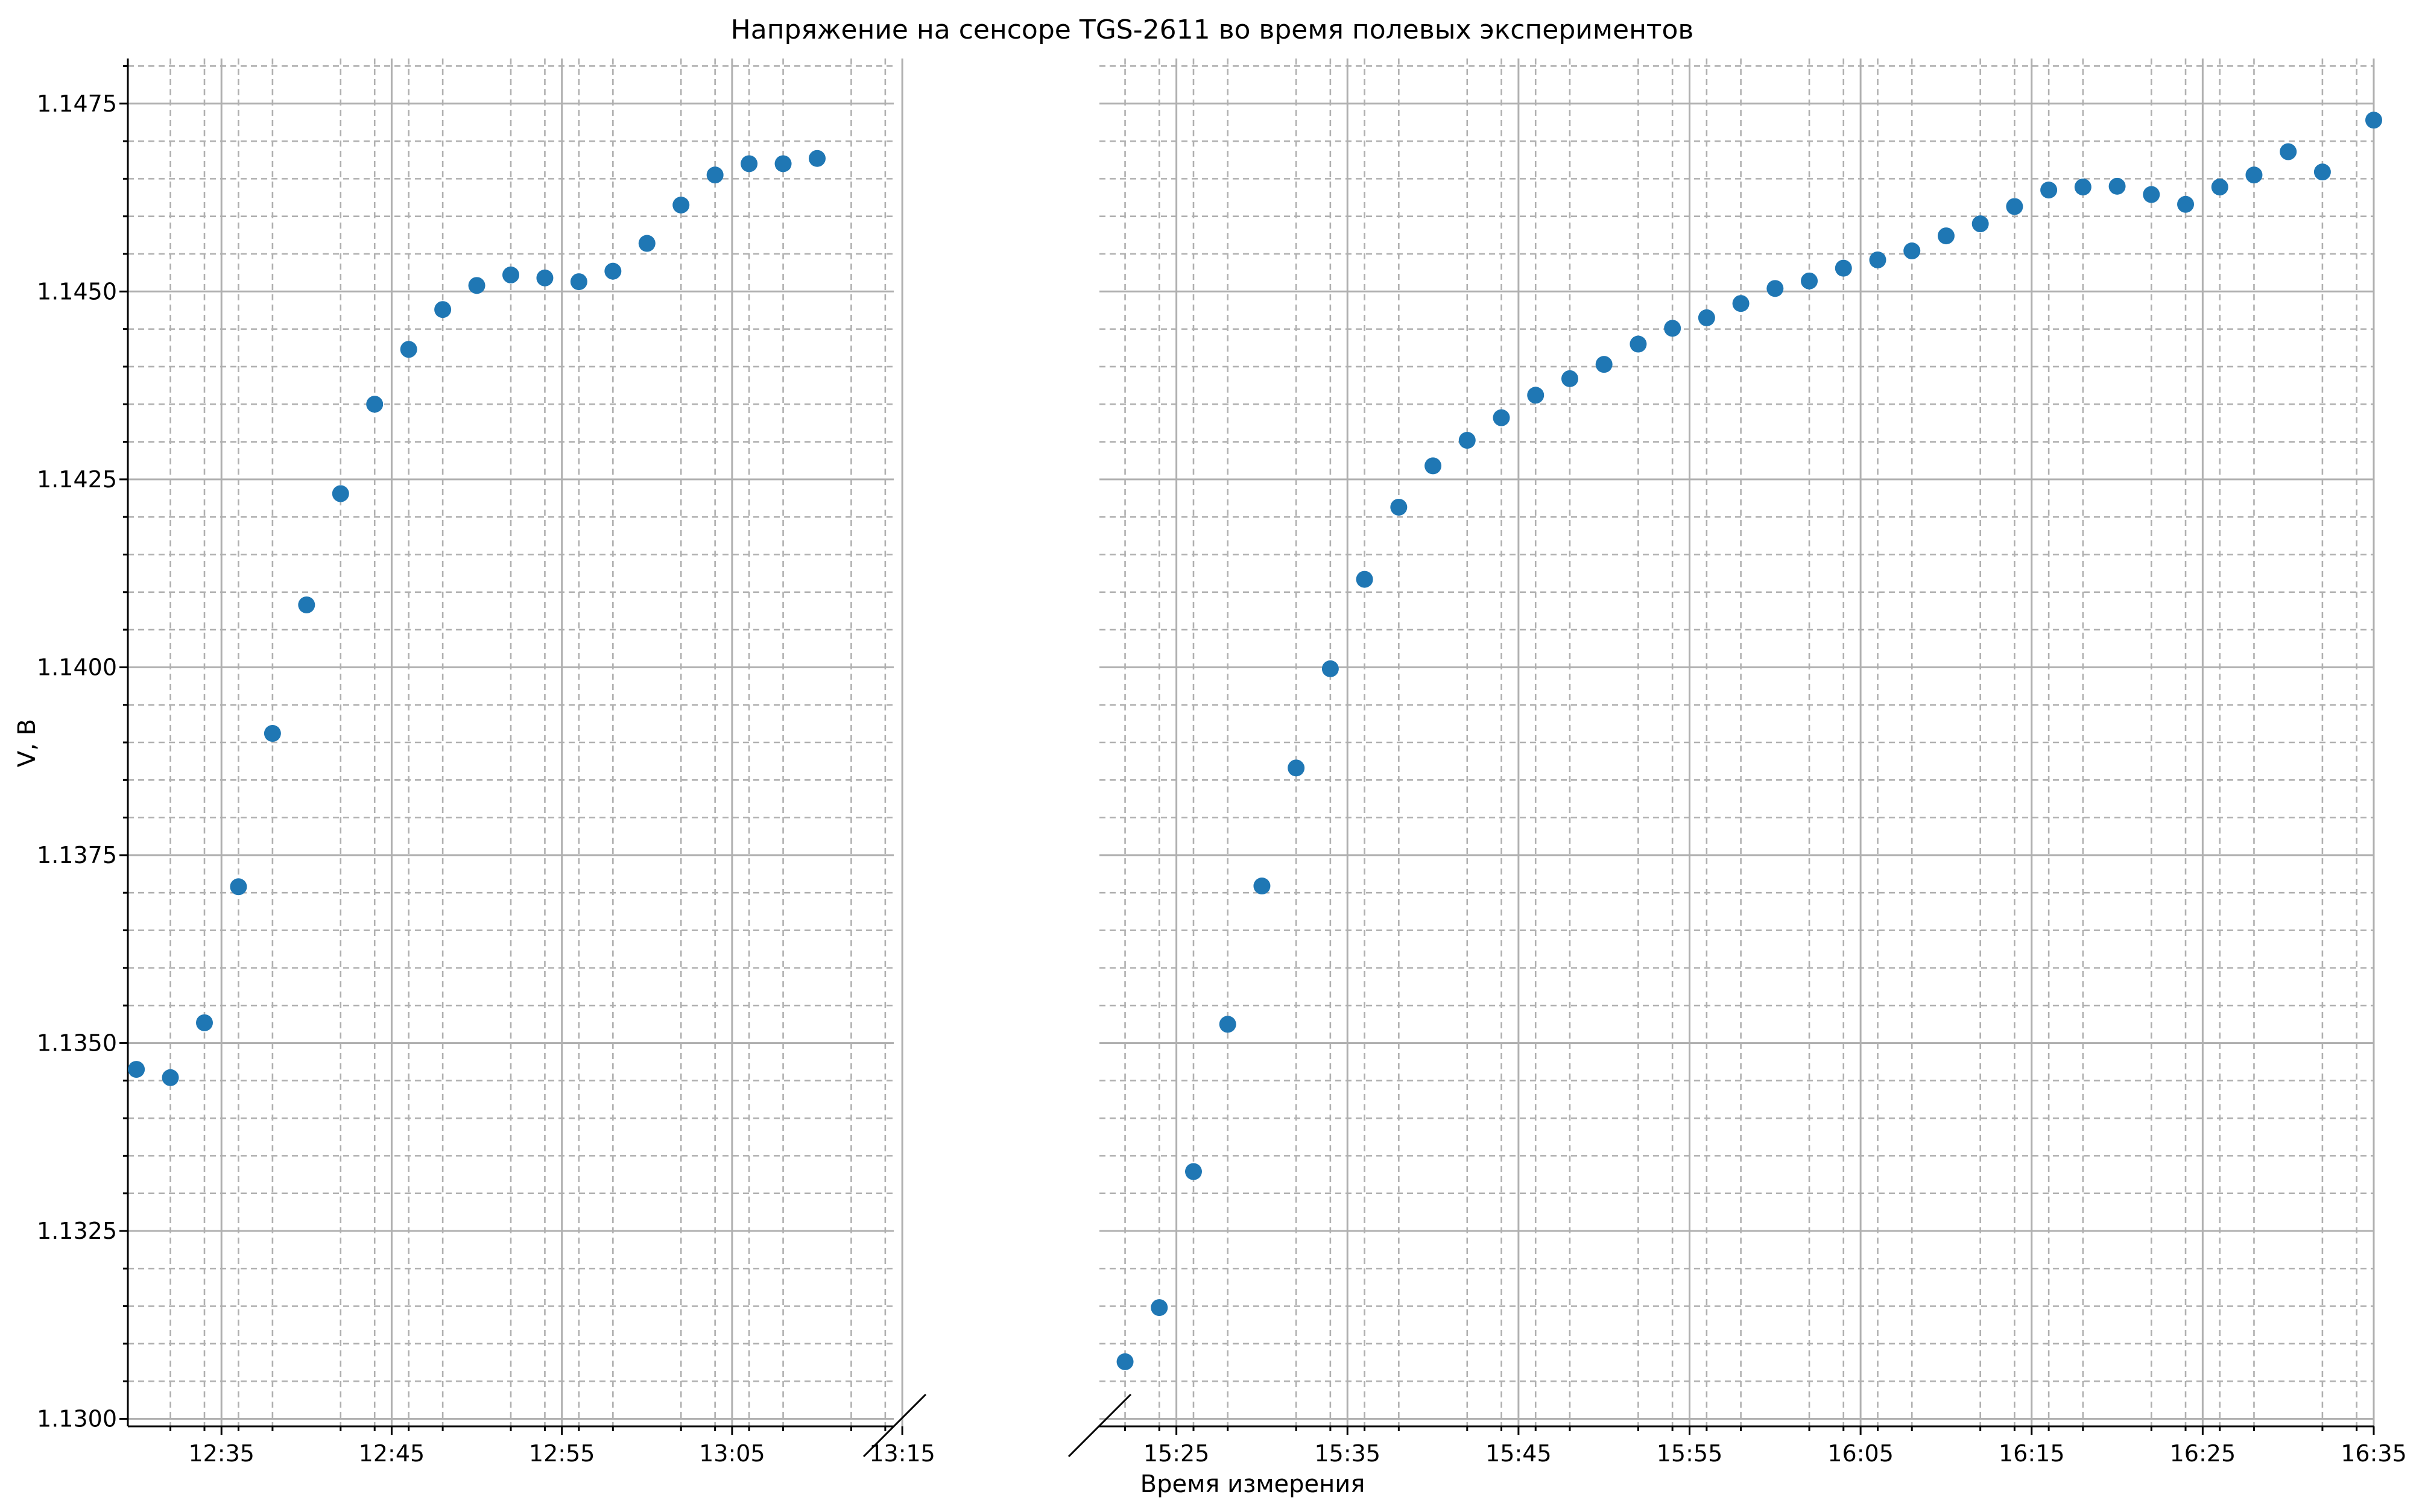  I want to click on x-tick-label: 16:05, so click(1860, 1453).